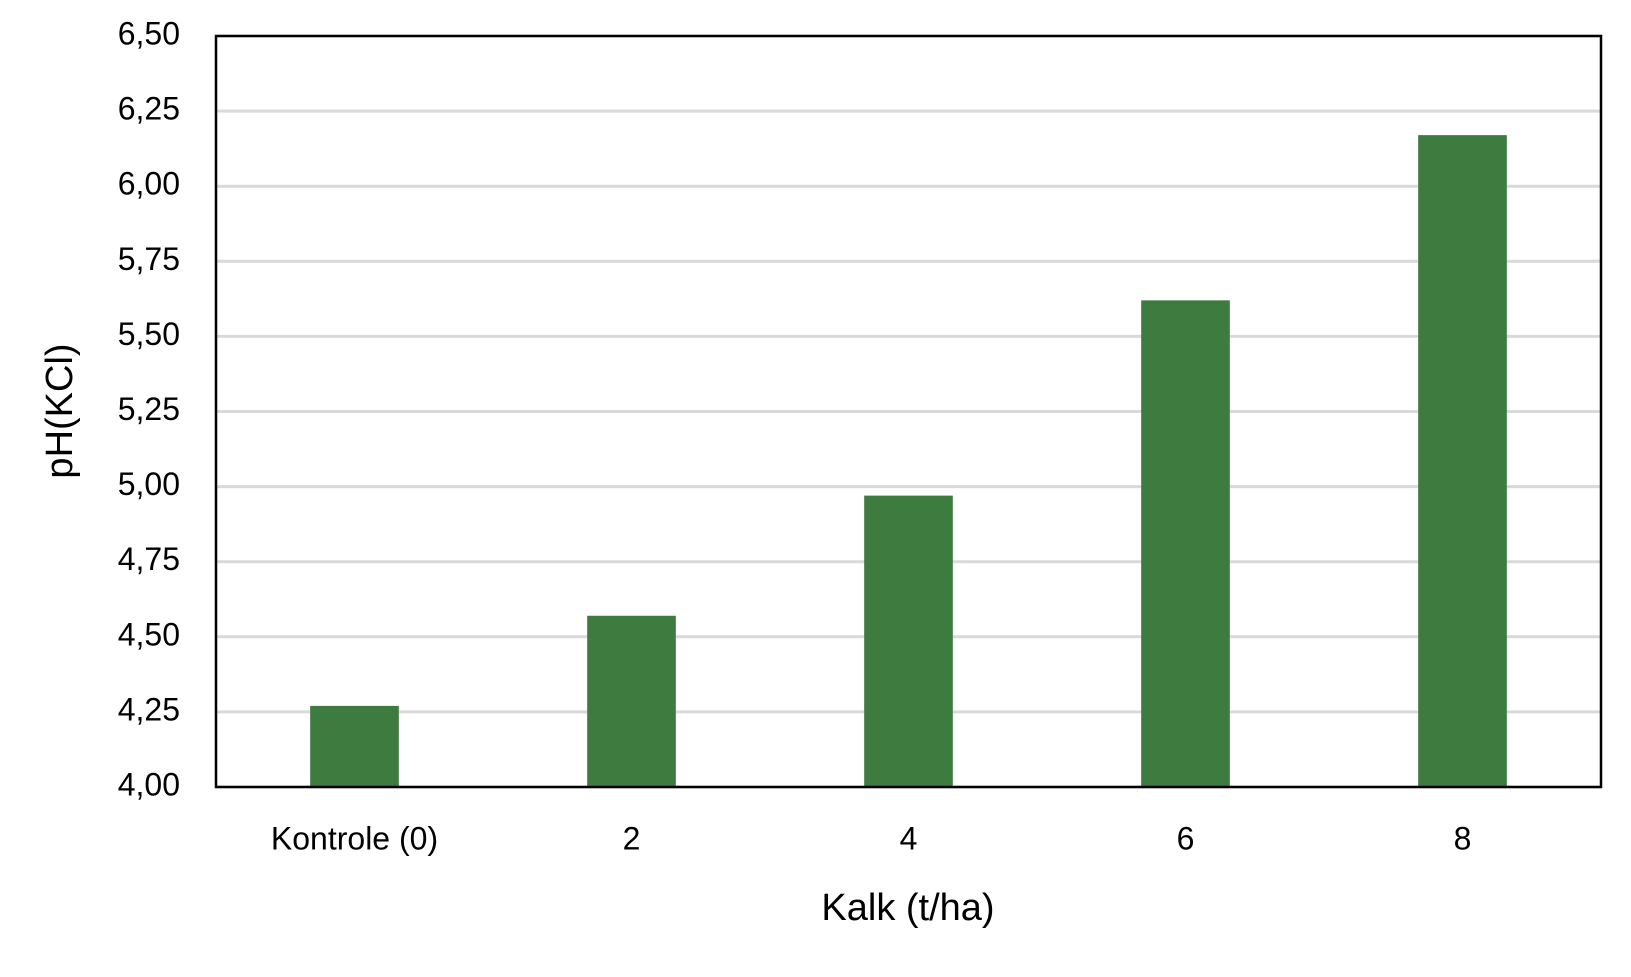  I want to click on y-tick-label: 4,00, so click(149, 784).